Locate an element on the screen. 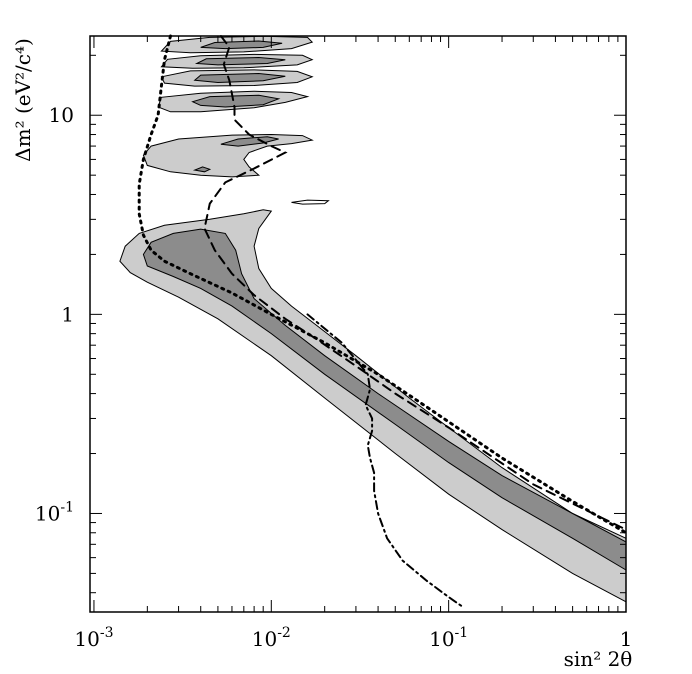 This screenshot has height=674, width=692. x-tick-label: 1 is located at coordinates (626, 639).